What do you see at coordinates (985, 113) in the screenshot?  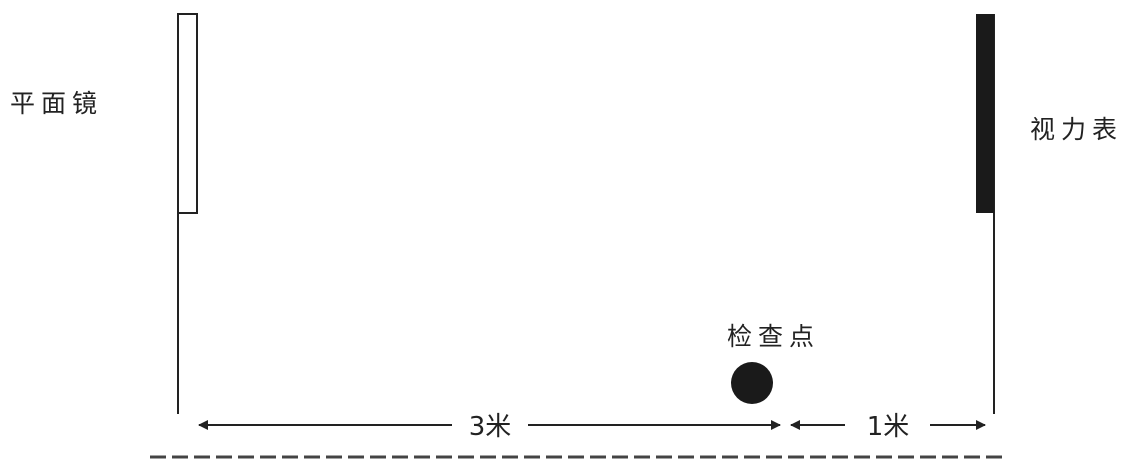 I see `eye-chart` at bounding box center [985, 113].